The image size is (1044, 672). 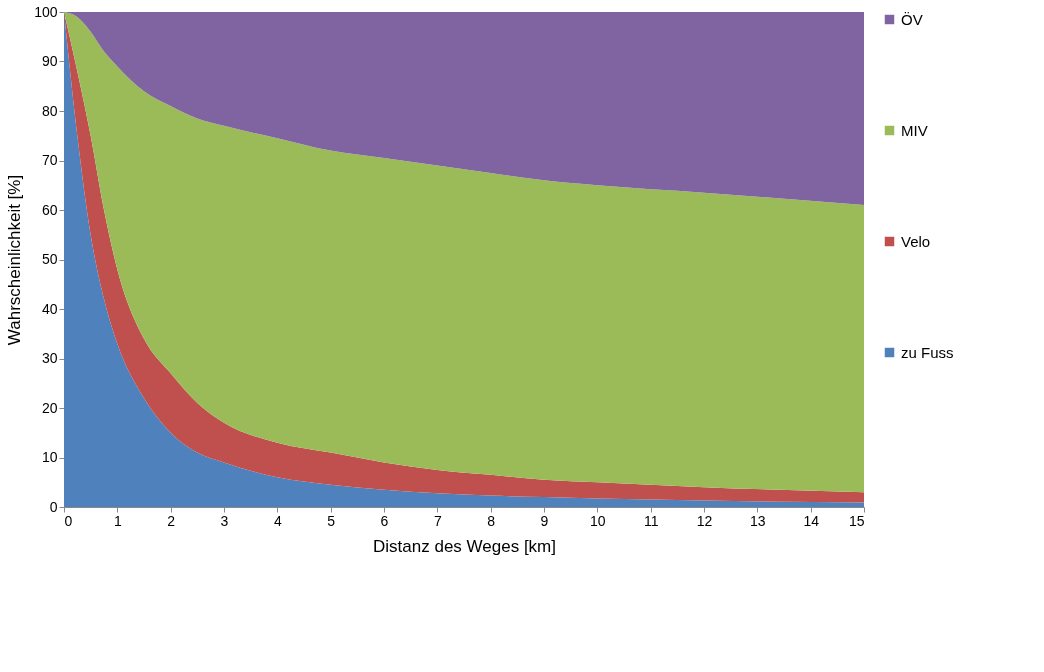 I want to click on y-tick-label: 20, so click(x=49, y=407).